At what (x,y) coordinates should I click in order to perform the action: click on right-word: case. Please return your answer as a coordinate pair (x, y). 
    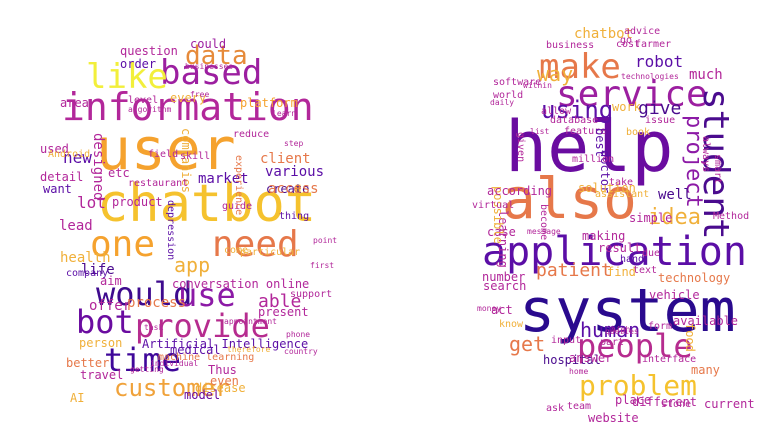
    Looking at the image, I should click on (501, 232).